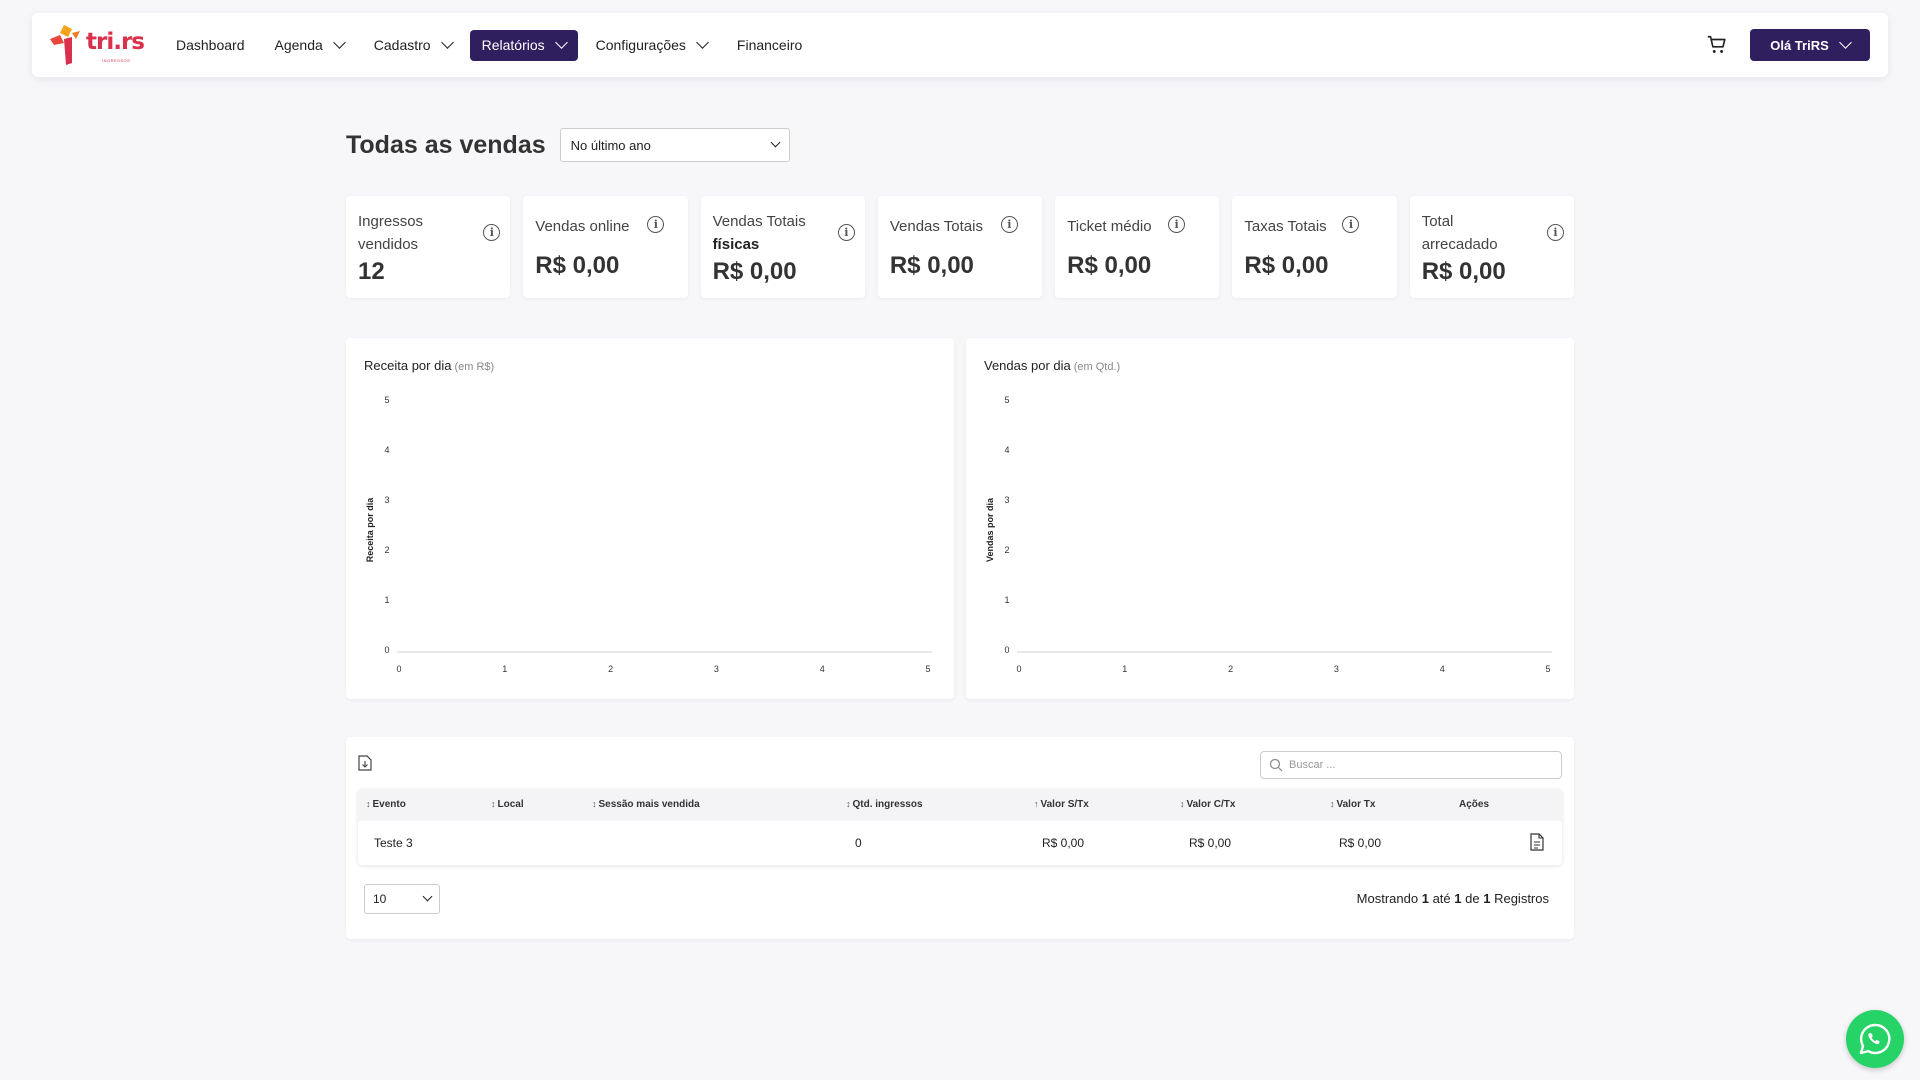 Image resolution: width=1920 pixels, height=1080 pixels. I want to click on search-input, so click(1419, 765).